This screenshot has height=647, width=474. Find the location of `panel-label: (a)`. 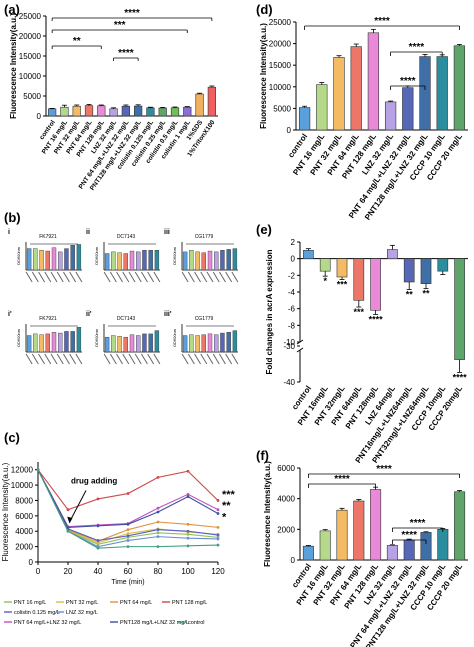

panel-label: (a) is located at coordinates (12, 9).